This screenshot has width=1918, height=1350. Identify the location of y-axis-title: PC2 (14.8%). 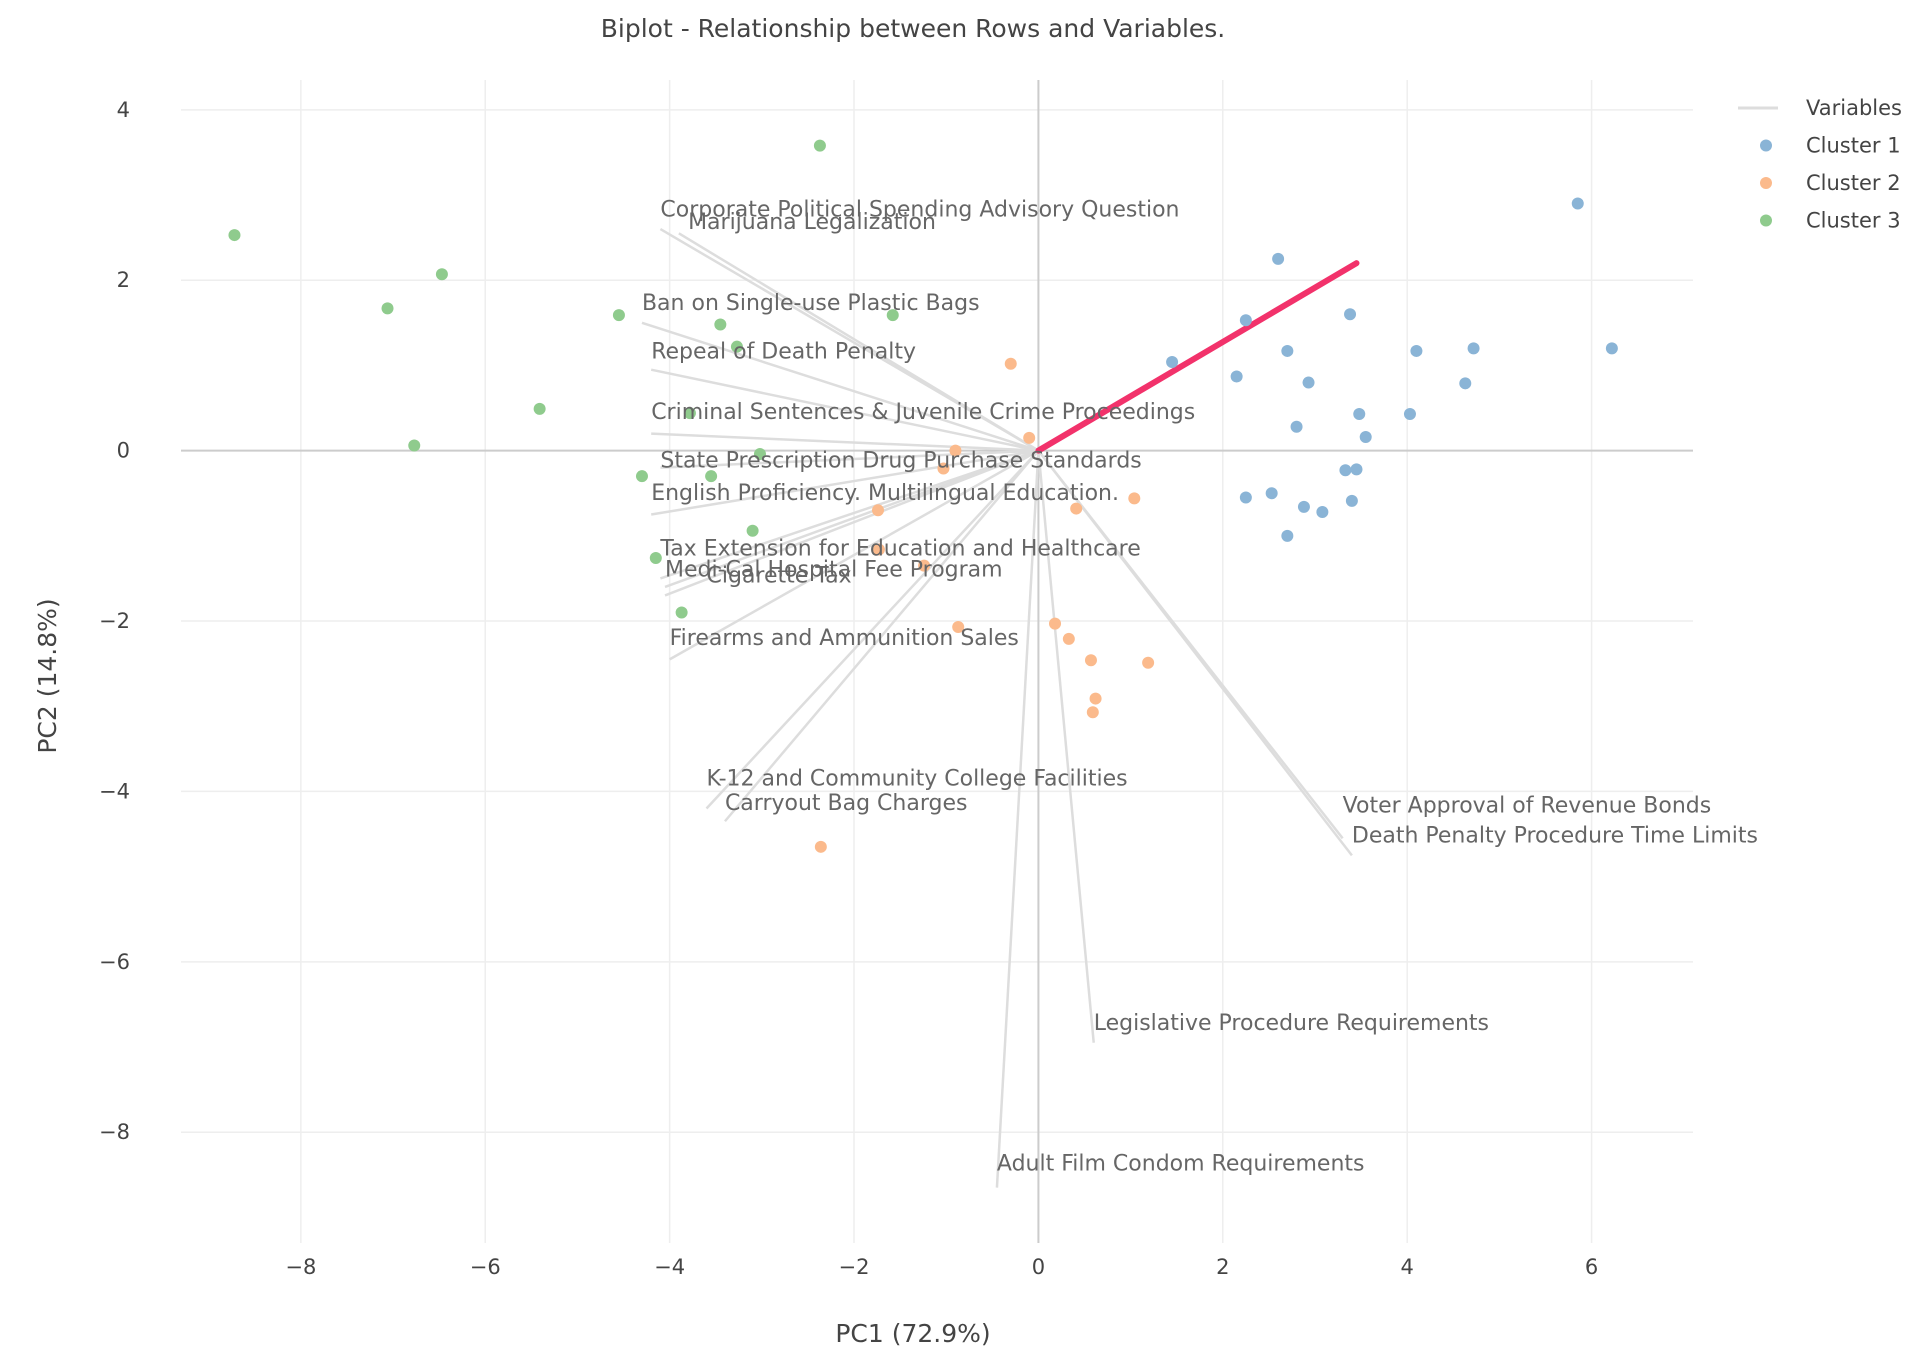
(47, 675).